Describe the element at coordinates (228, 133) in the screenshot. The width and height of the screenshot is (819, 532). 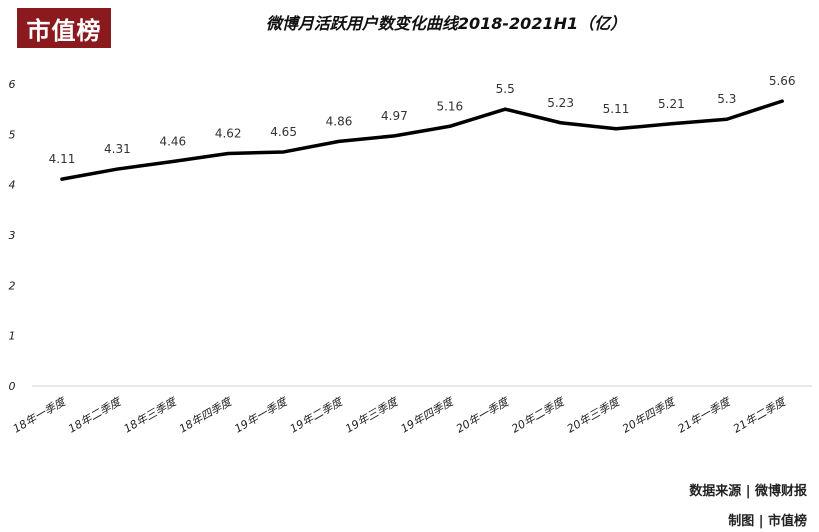
I see `data-label: 4.62` at that location.